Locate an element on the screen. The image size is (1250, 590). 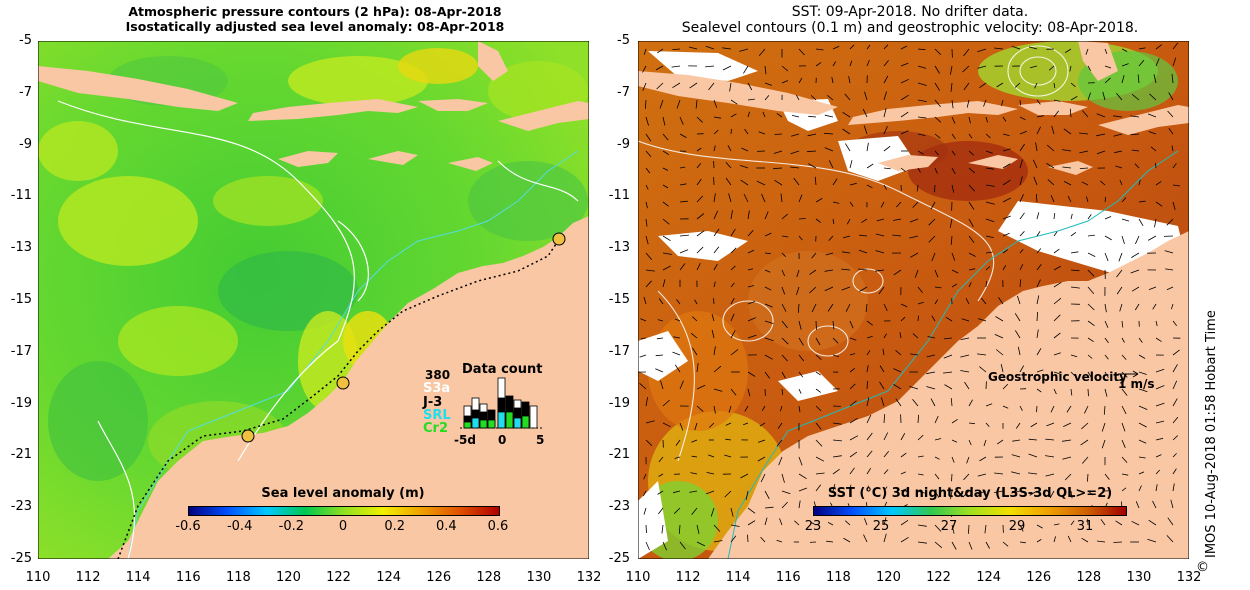
data-count-tick-minus5: -5d is located at coordinates (465, 440).